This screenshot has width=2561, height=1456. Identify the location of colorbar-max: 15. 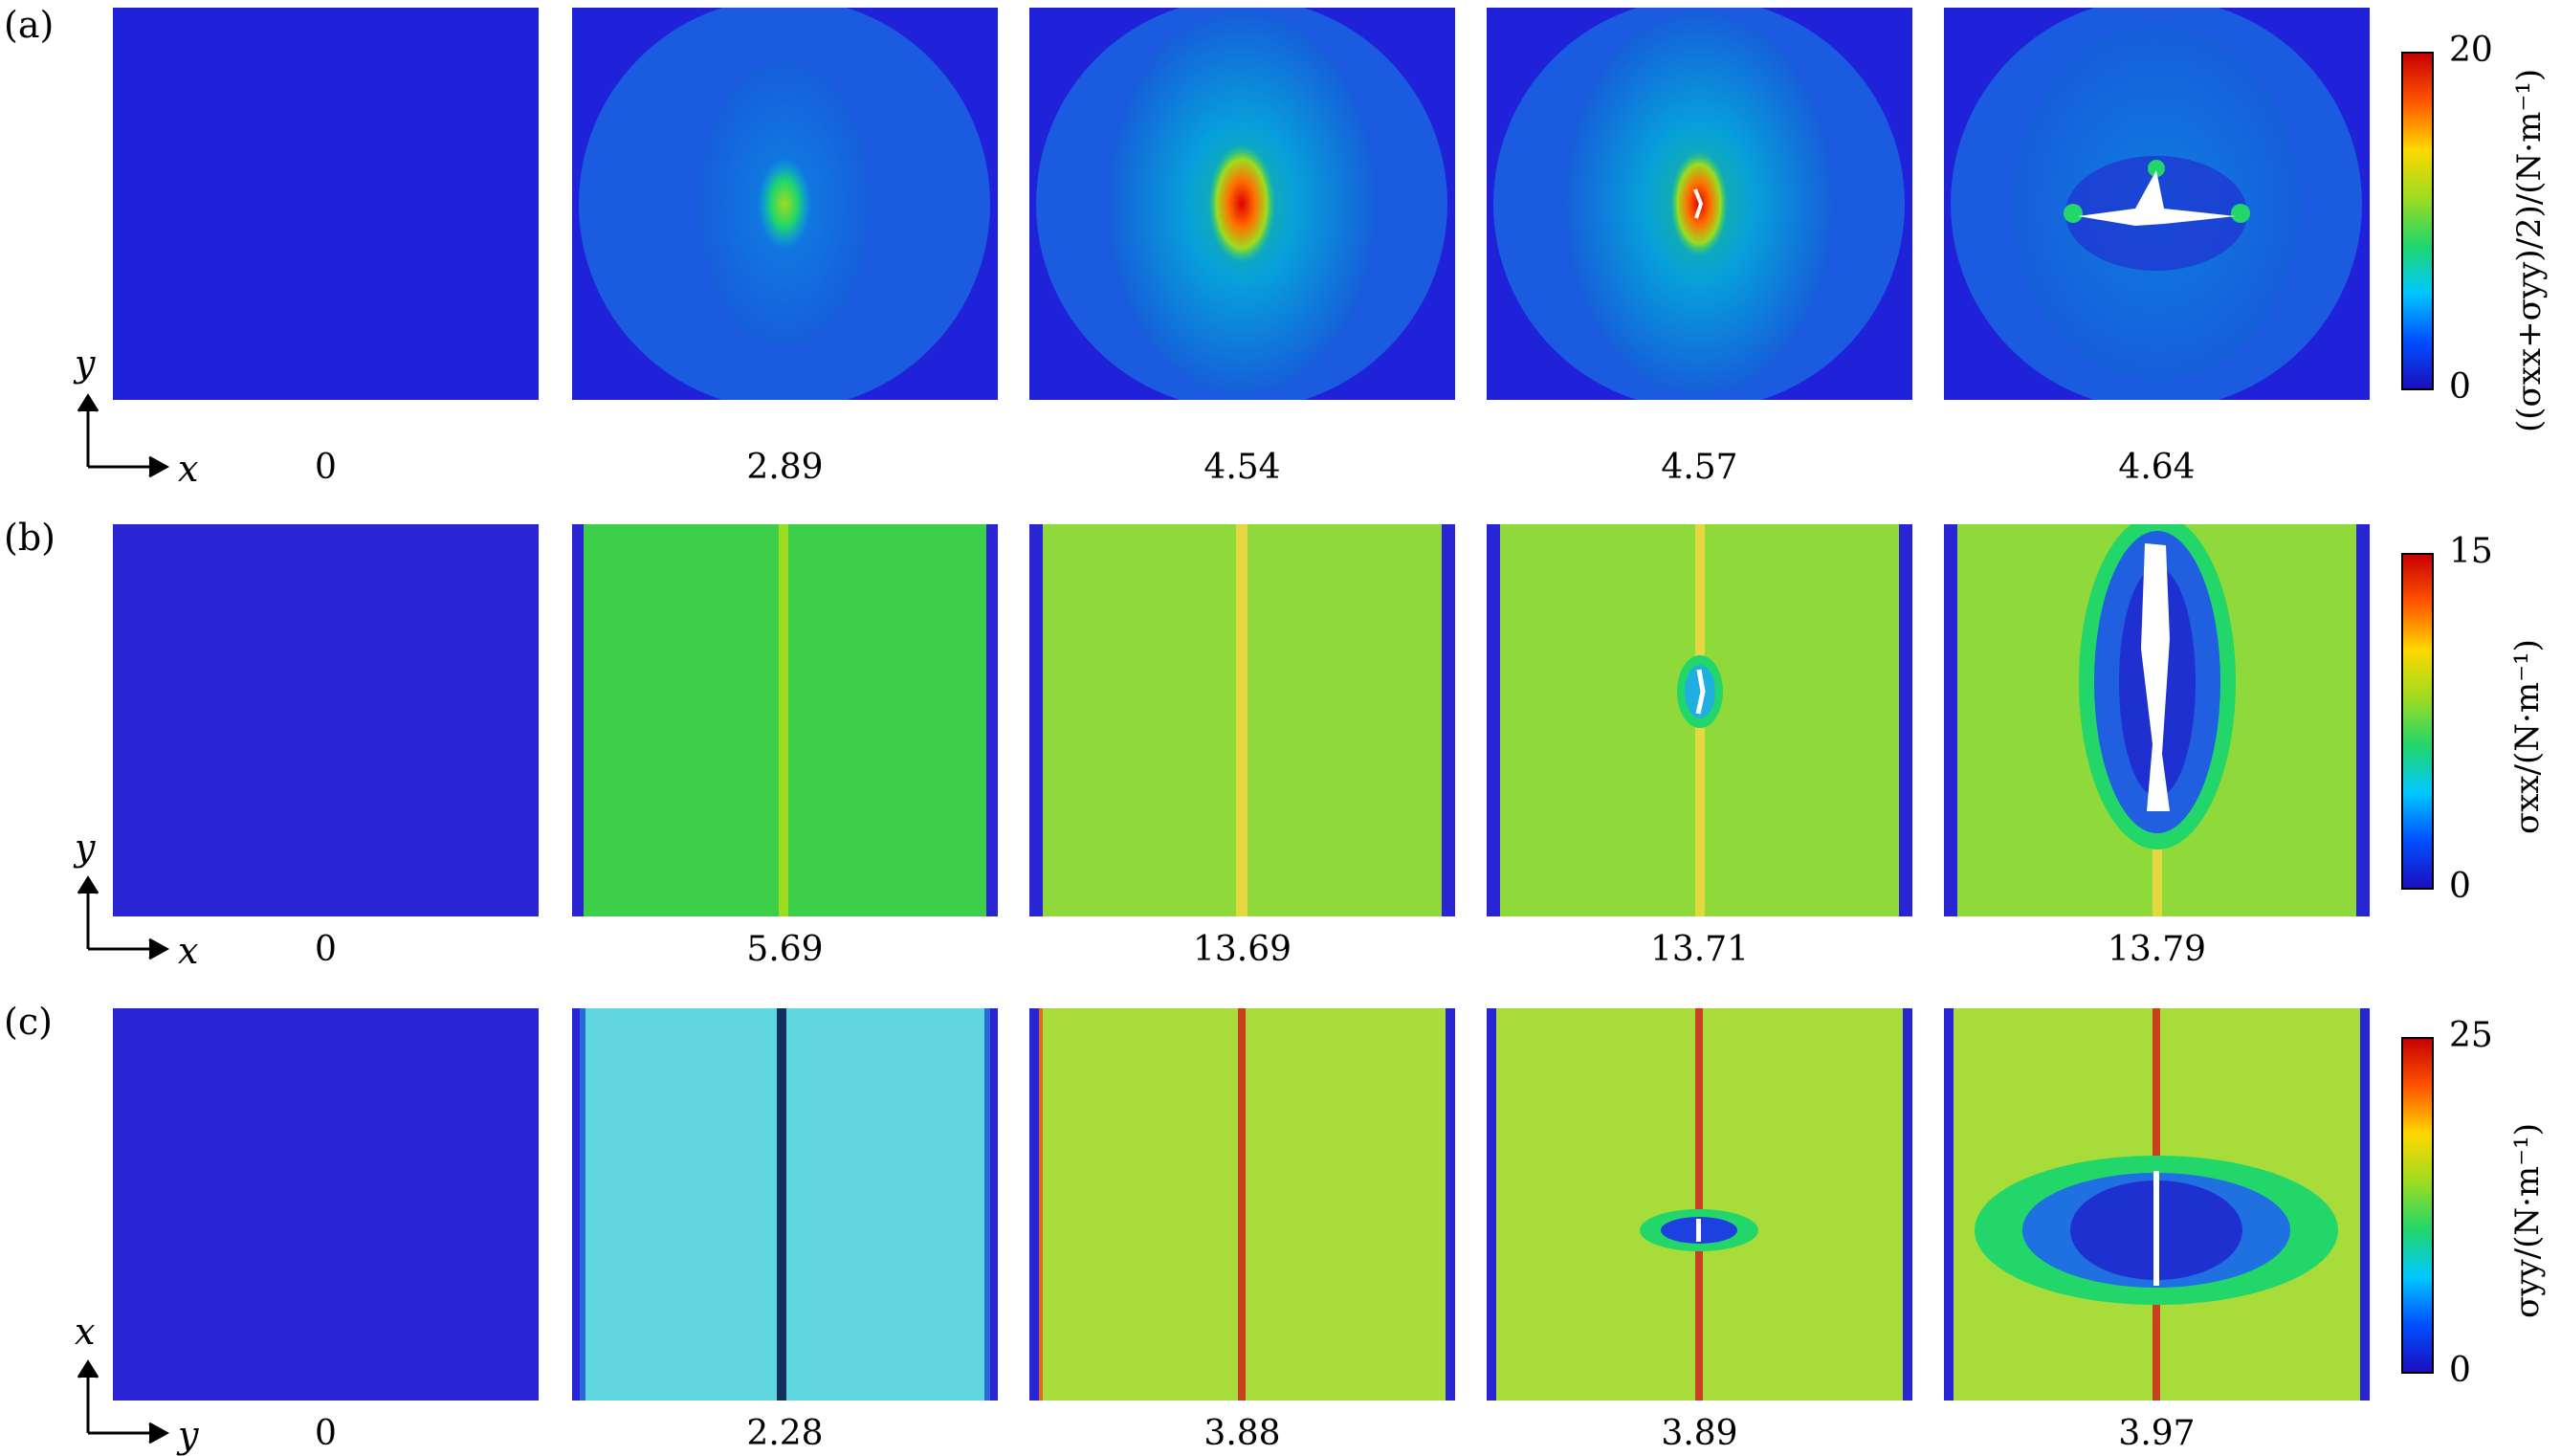
(2471, 551).